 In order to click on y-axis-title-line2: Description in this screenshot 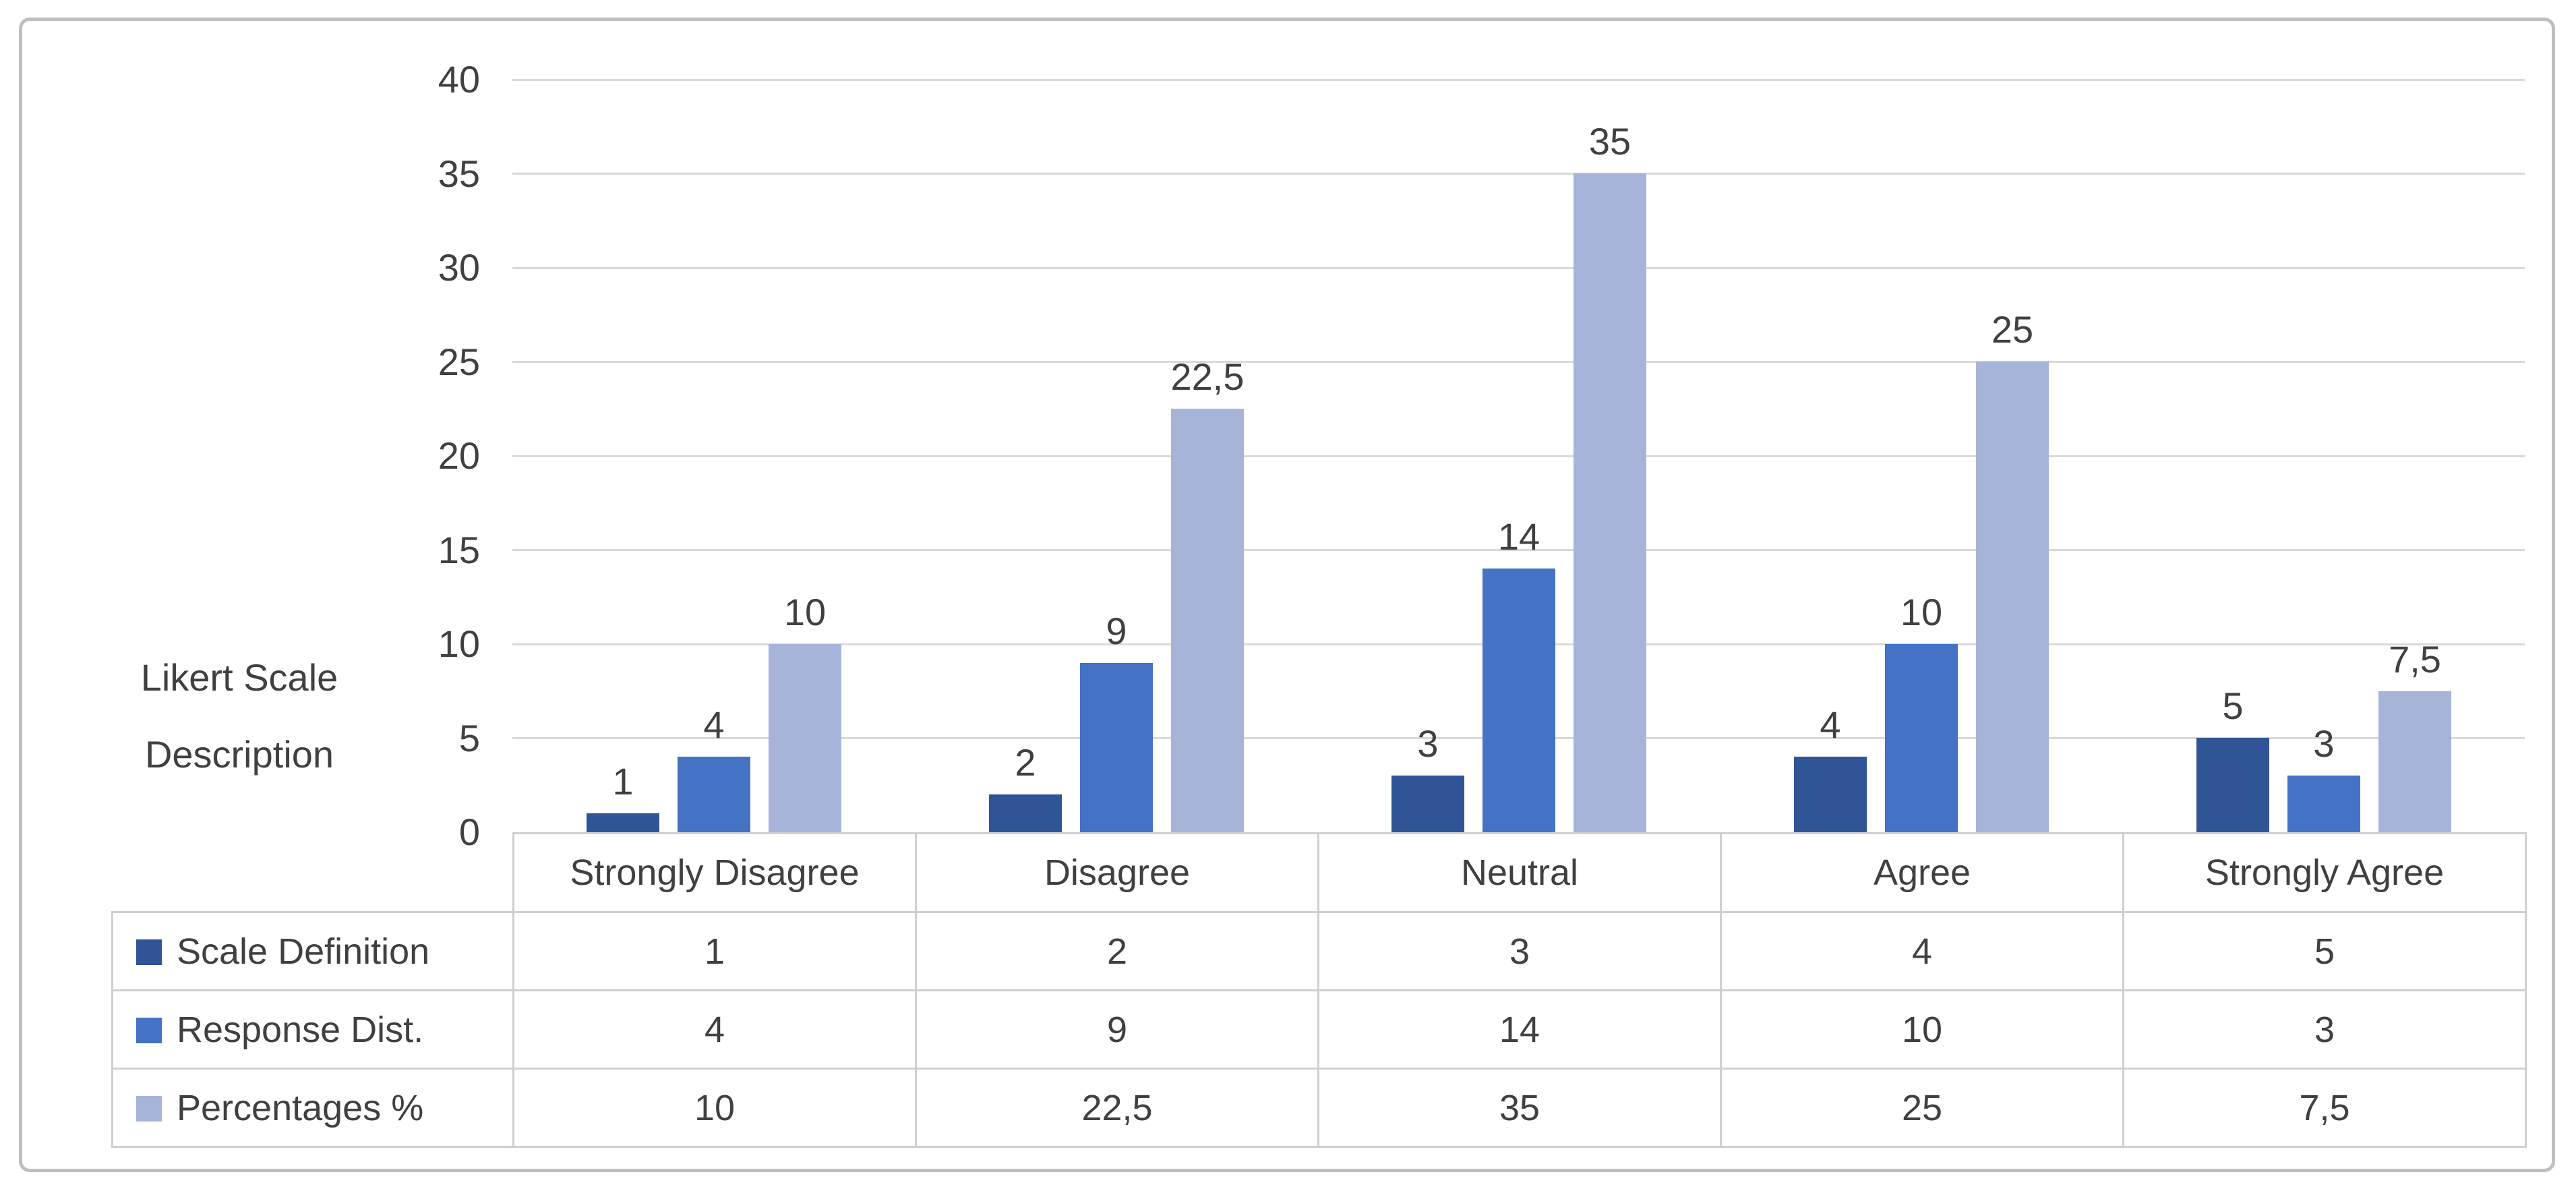, I will do `click(239, 754)`.